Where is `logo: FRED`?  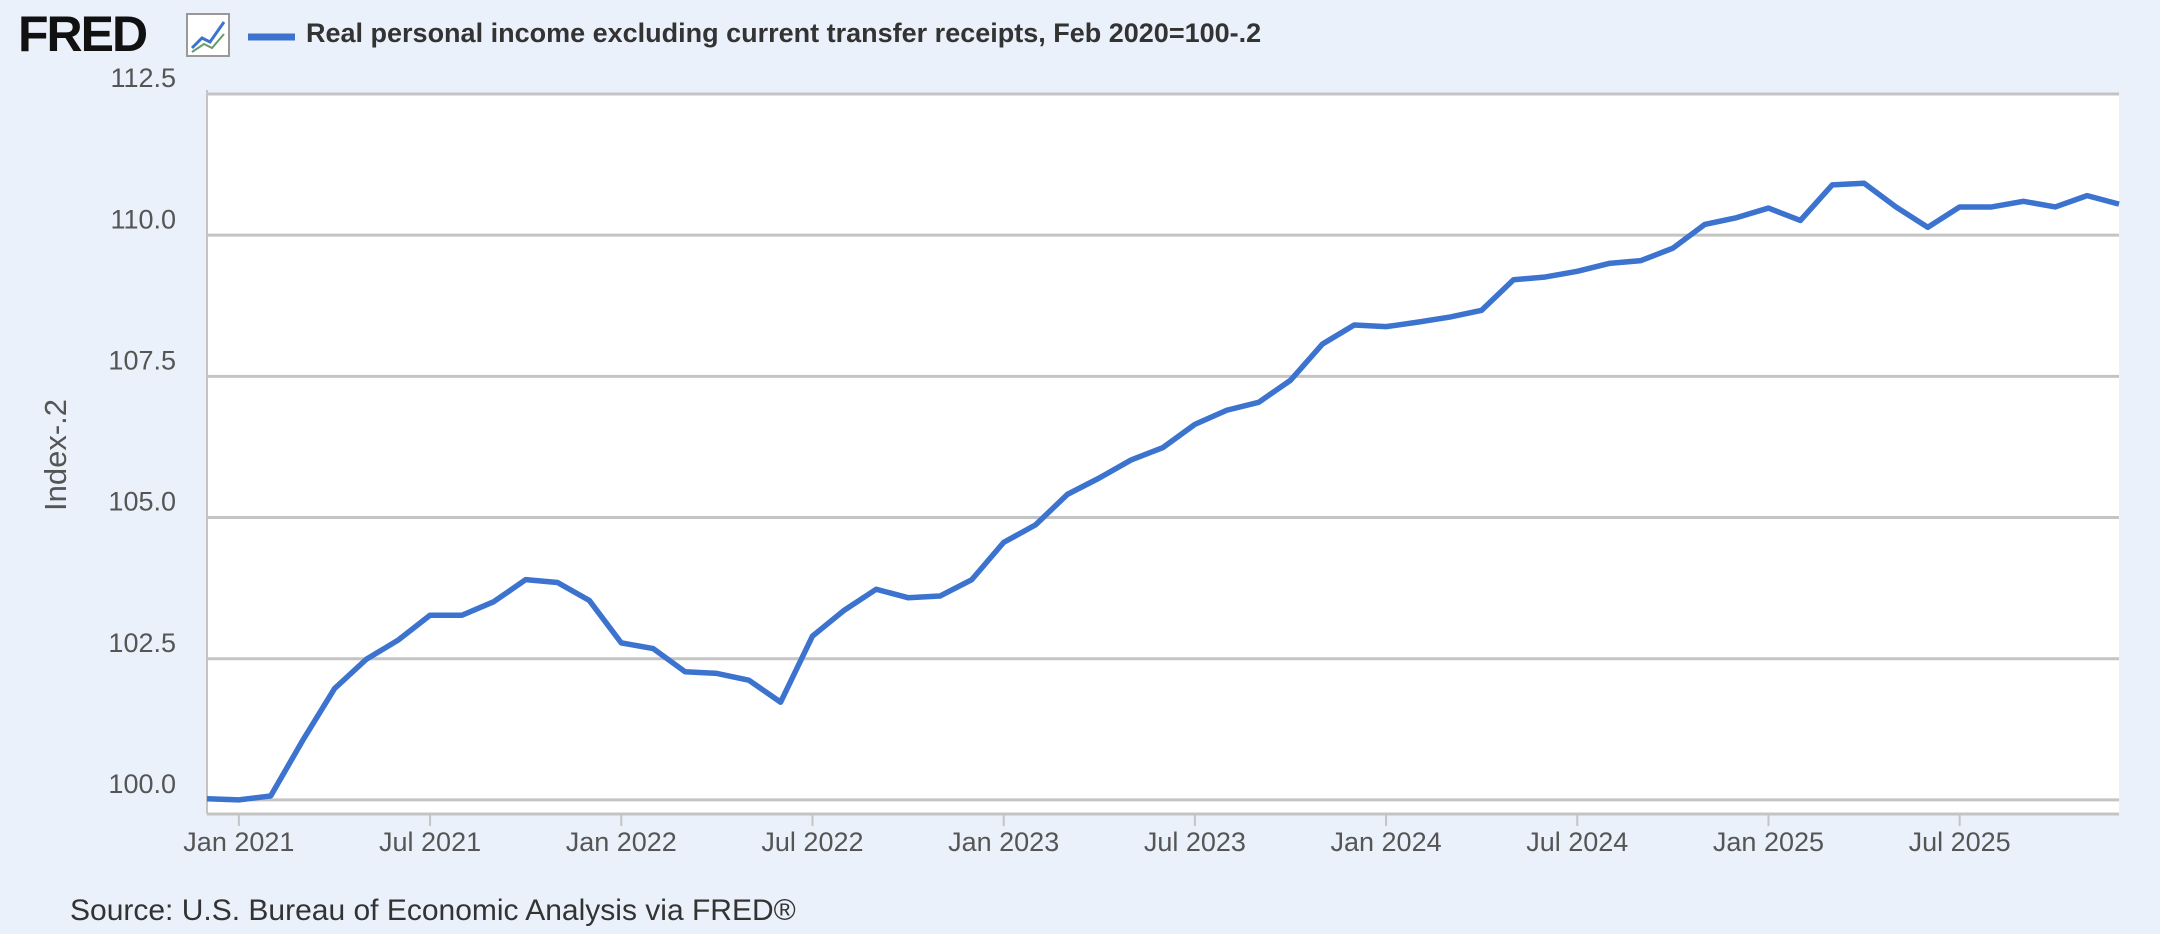
logo: FRED is located at coordinates (82, 34).